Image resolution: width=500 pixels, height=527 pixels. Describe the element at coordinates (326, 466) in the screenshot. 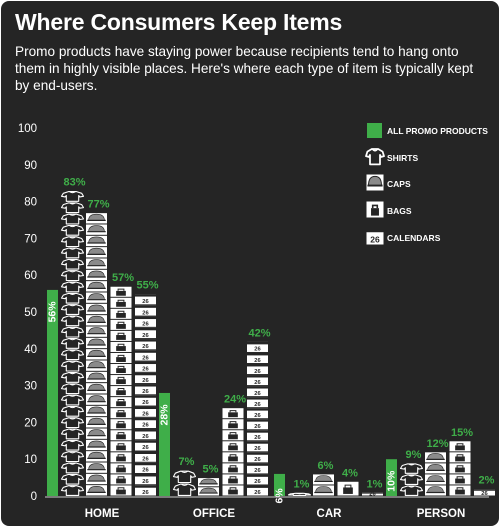

I see `data-label: 6%` at that location.